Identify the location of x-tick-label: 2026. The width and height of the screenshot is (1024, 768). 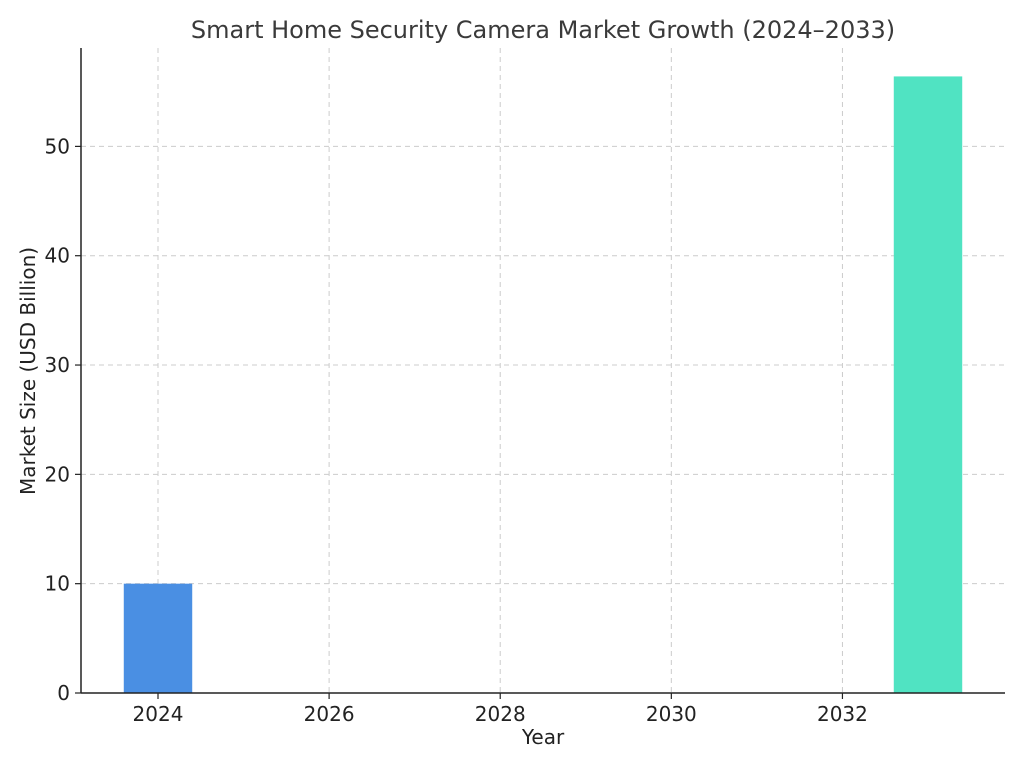
(329, 714).